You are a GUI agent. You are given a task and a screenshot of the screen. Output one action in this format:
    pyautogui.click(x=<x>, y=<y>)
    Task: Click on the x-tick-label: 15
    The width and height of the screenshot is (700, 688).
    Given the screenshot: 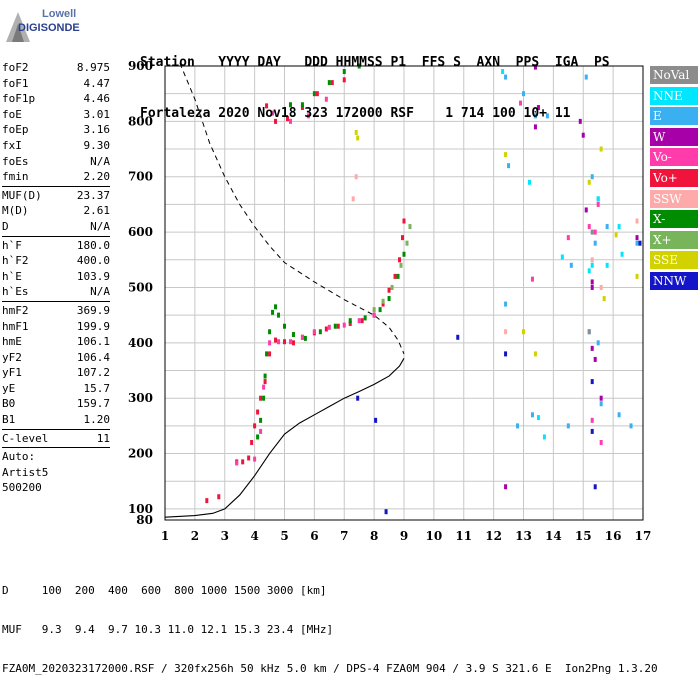 What is the action you would take?
    pyautogui.click(x=583, y=536)
    